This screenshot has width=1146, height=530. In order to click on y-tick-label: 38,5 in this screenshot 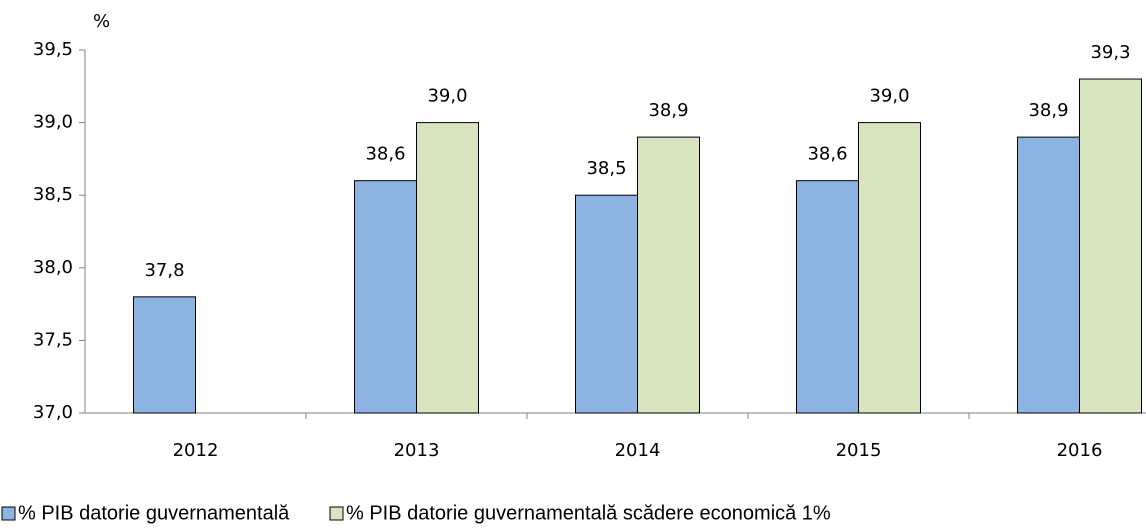, I will do `click(53, 194)`.